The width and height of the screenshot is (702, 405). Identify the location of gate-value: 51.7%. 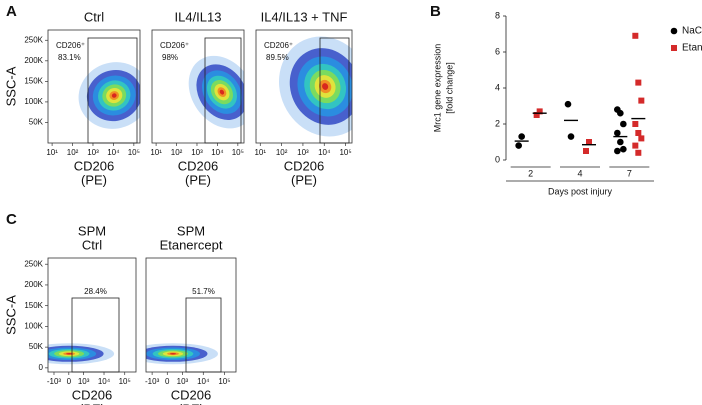
(203, 291).